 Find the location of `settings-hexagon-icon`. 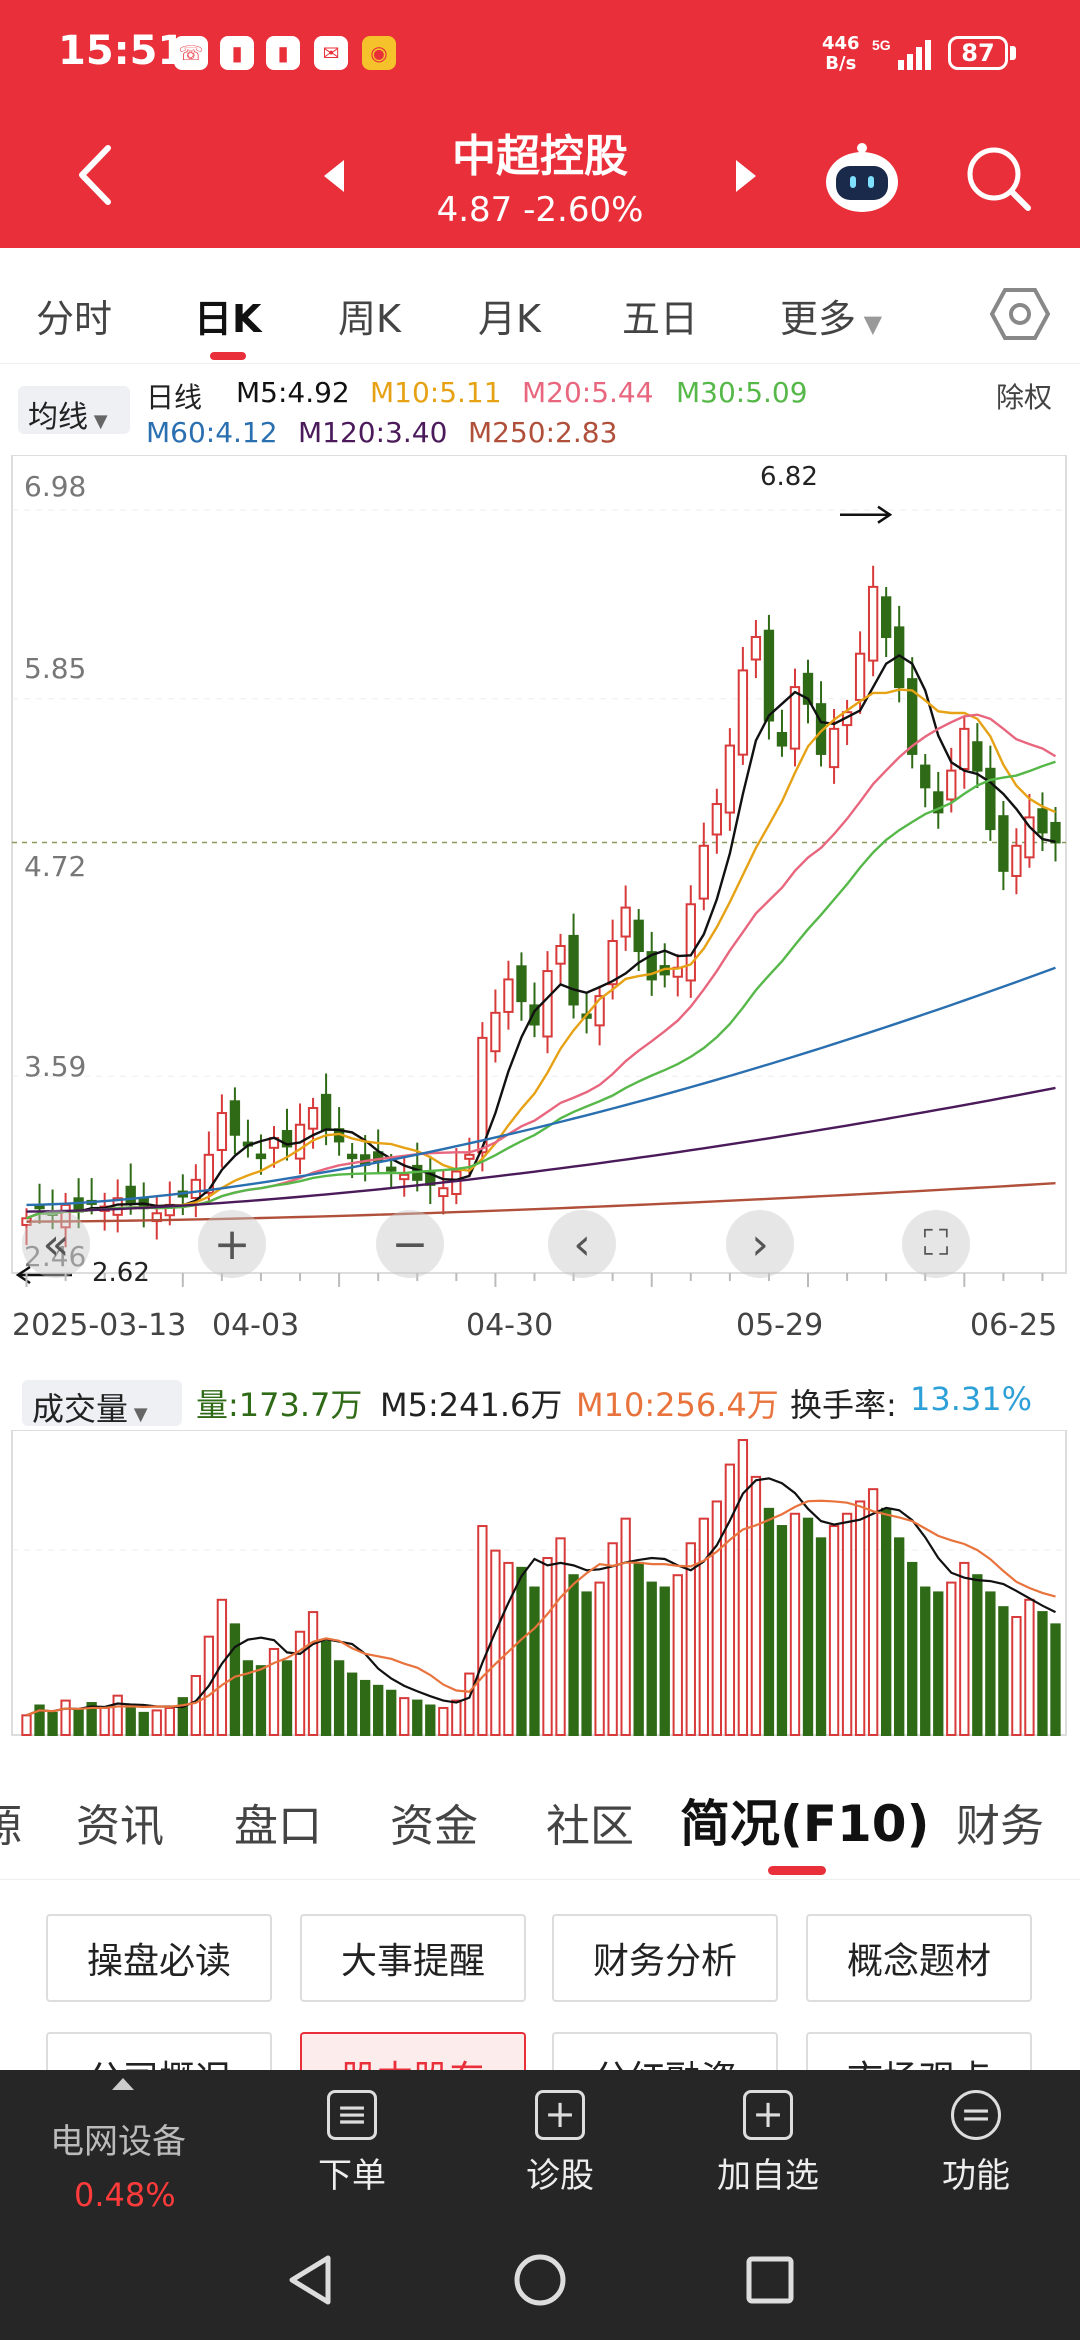

settings-hexagon-icon is located at coordinates (1020, 314).